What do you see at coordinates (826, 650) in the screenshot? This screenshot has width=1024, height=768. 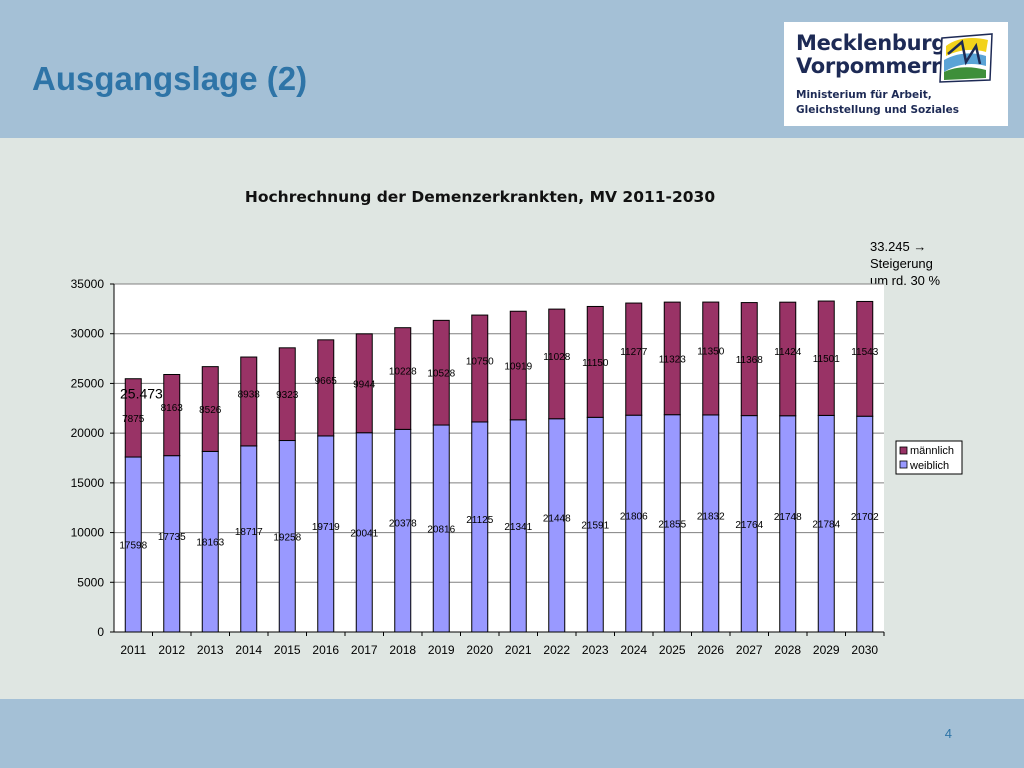 I see `x-tick-label: 2029` at bounding box center [826, 650].